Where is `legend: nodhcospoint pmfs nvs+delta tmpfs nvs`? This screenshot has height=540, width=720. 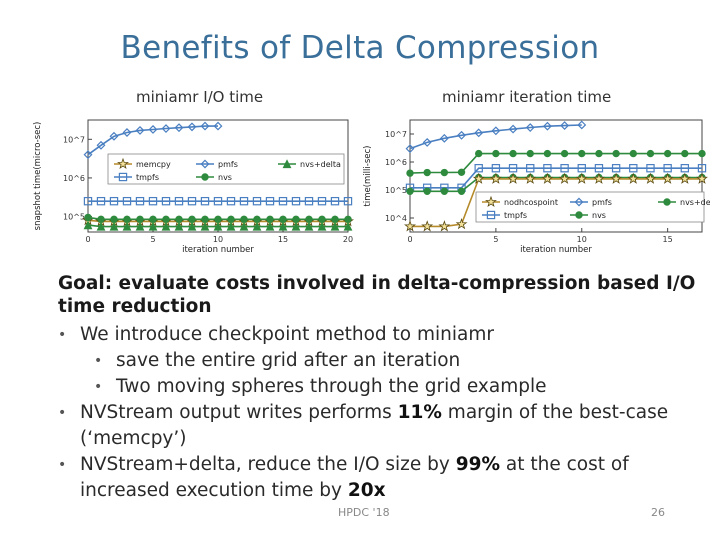
legend: nodhcospoint pmfs nvs+delta tmpfs nvs is located at coordinates (592, 207).